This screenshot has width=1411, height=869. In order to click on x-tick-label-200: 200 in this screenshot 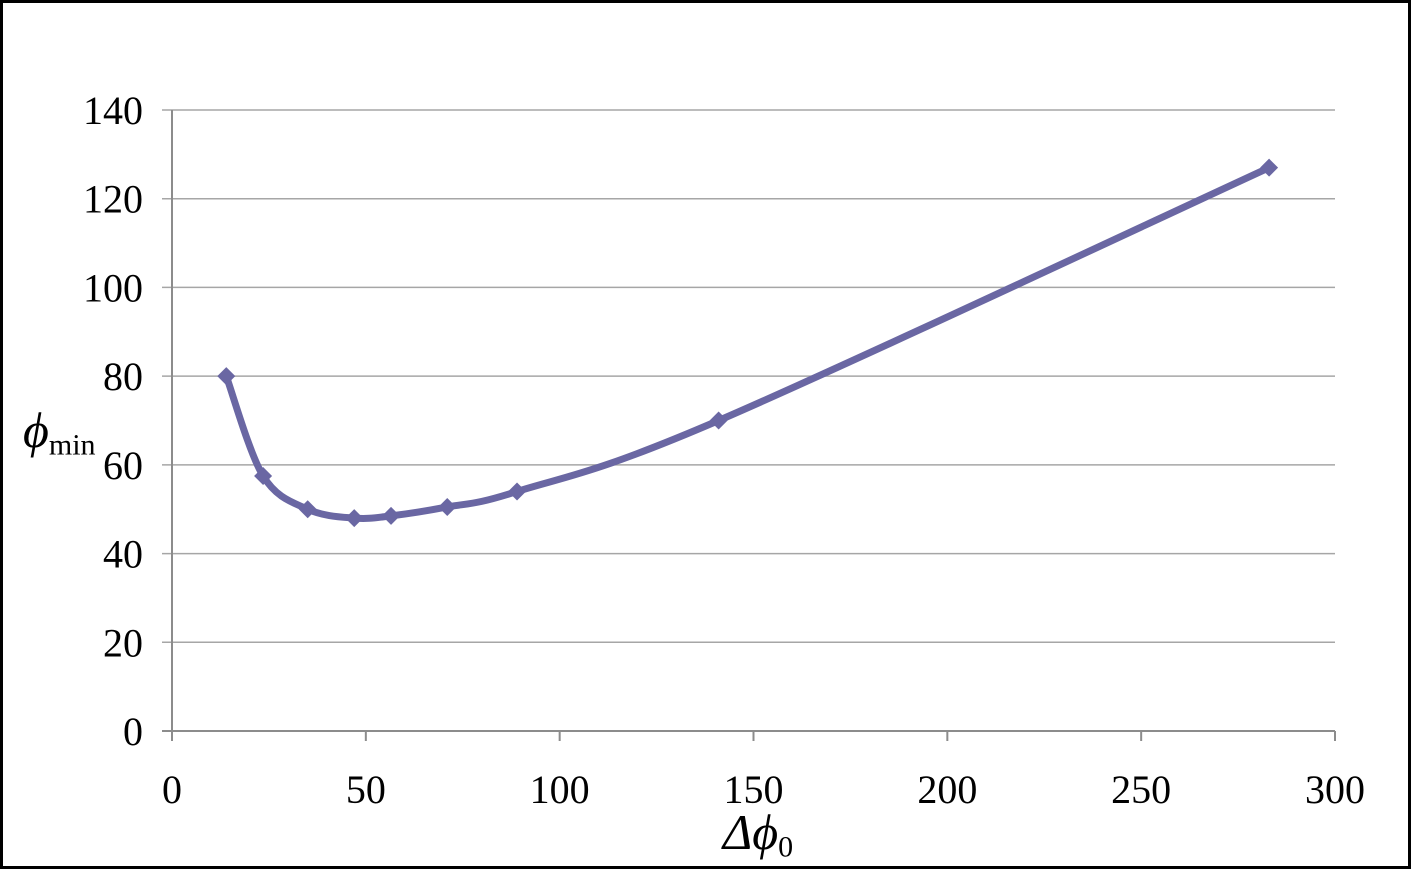, I will do `click(947, 789)`.